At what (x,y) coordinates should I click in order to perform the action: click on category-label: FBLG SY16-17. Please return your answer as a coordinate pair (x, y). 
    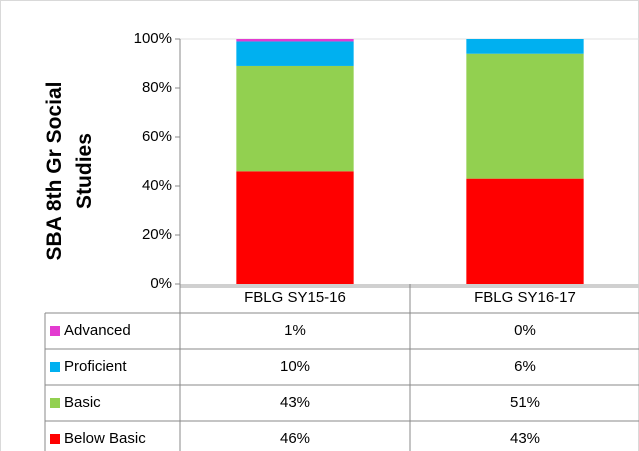
    Looking at the image, I should click on (525, 297).